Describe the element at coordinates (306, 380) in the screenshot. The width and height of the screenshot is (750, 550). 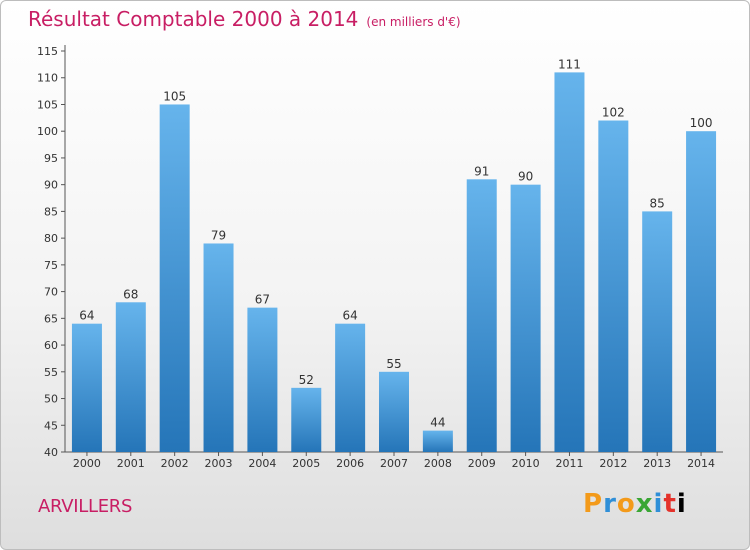
I see `data-label-2005: 52` at that location.